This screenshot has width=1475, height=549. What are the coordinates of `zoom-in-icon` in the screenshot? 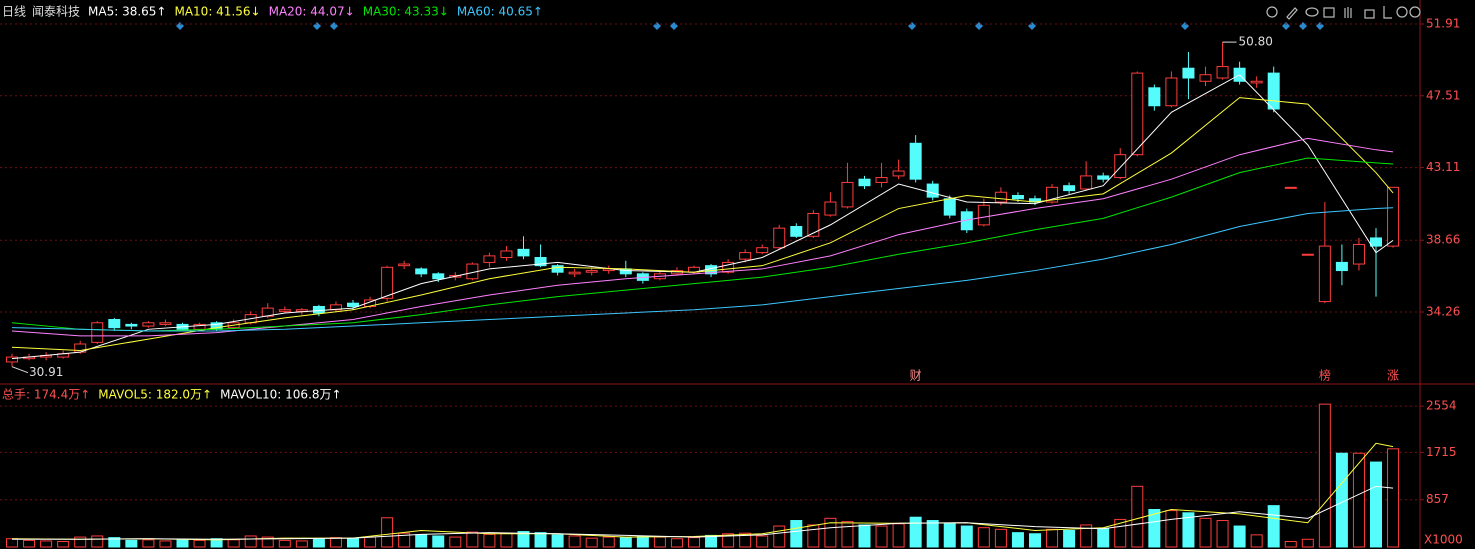 It's located at (1402, 12).